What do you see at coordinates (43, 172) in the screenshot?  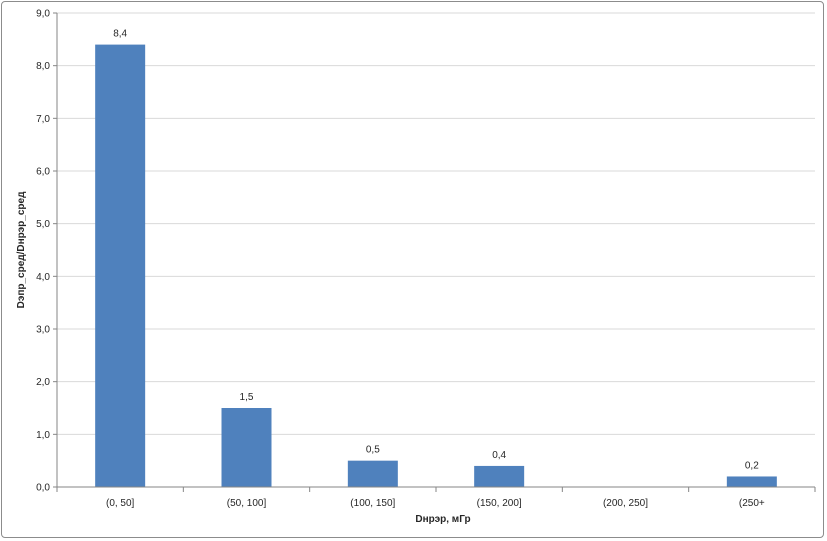 I see `y-tick-label: 6,0` at bounding box center [43, 172].